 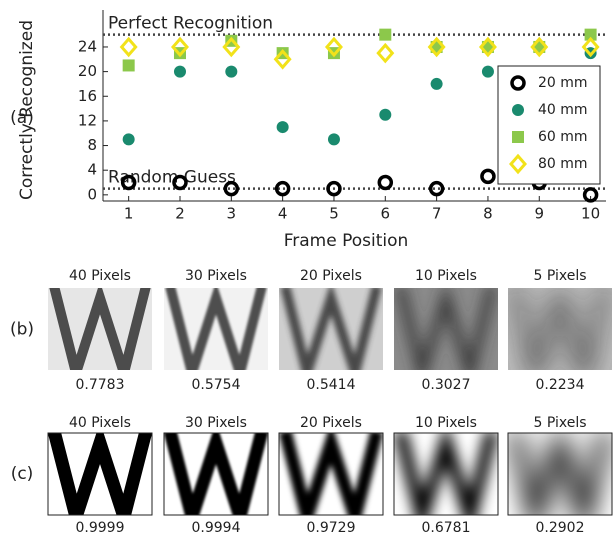 I want to click on x-tick-label: 10, so click(x=590, y=214).